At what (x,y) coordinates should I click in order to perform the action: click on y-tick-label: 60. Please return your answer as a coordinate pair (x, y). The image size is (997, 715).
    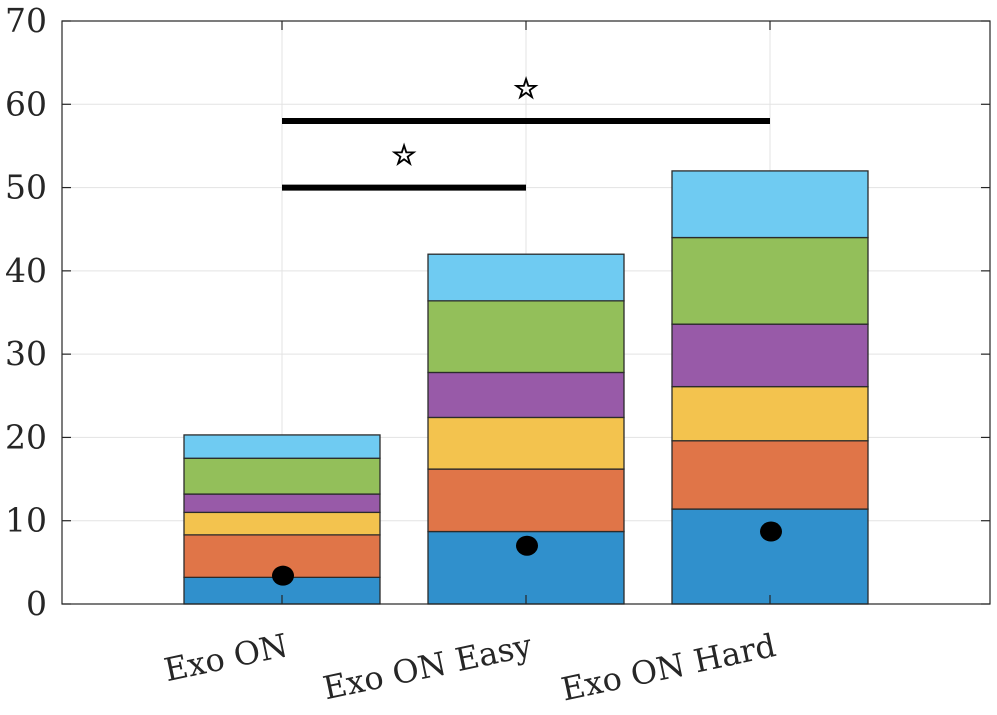
    Looking at the image, I should click on (26, 103).